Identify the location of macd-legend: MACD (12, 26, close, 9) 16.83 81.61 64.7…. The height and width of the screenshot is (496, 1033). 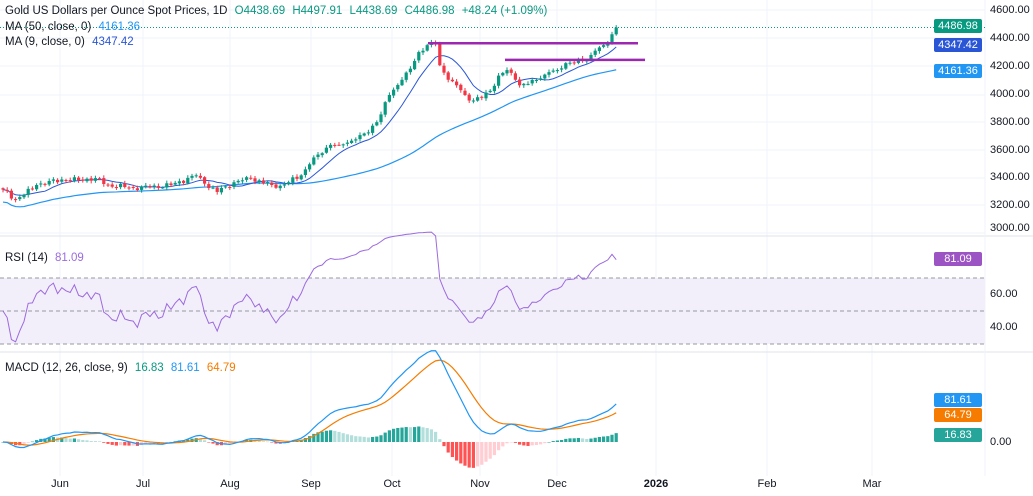
(122, 368).